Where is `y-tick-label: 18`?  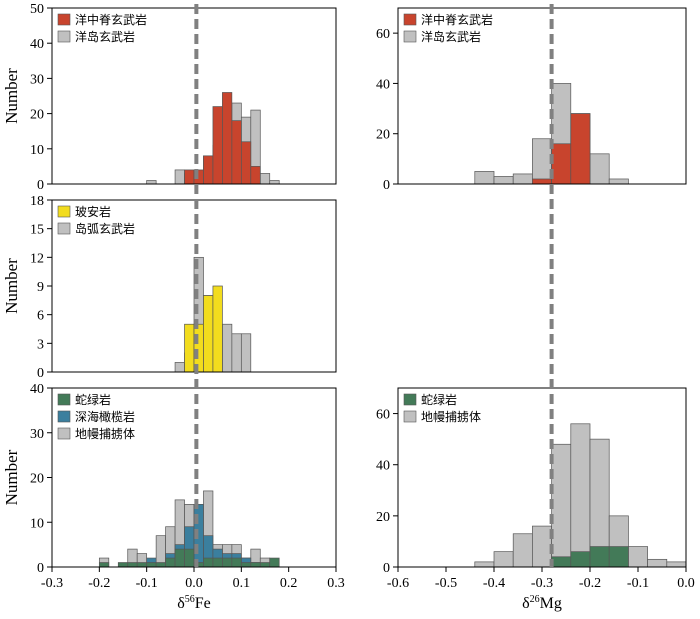 y-tick-label: 18 is located at coordinates (37, 201).